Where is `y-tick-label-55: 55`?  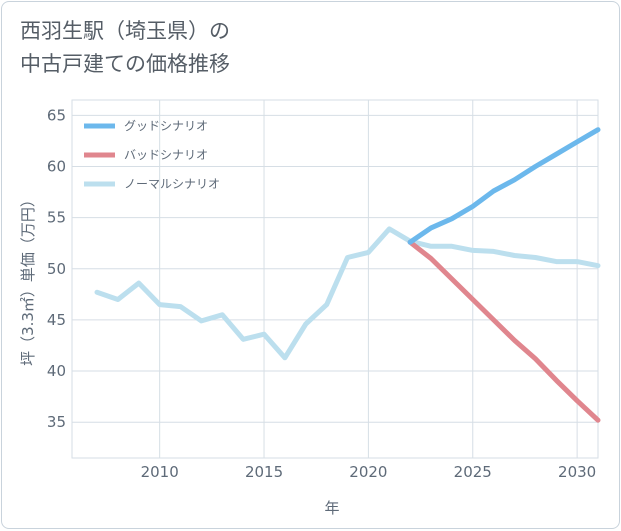
y-tick-label-55: 55 is located at coordinates (56, 218).